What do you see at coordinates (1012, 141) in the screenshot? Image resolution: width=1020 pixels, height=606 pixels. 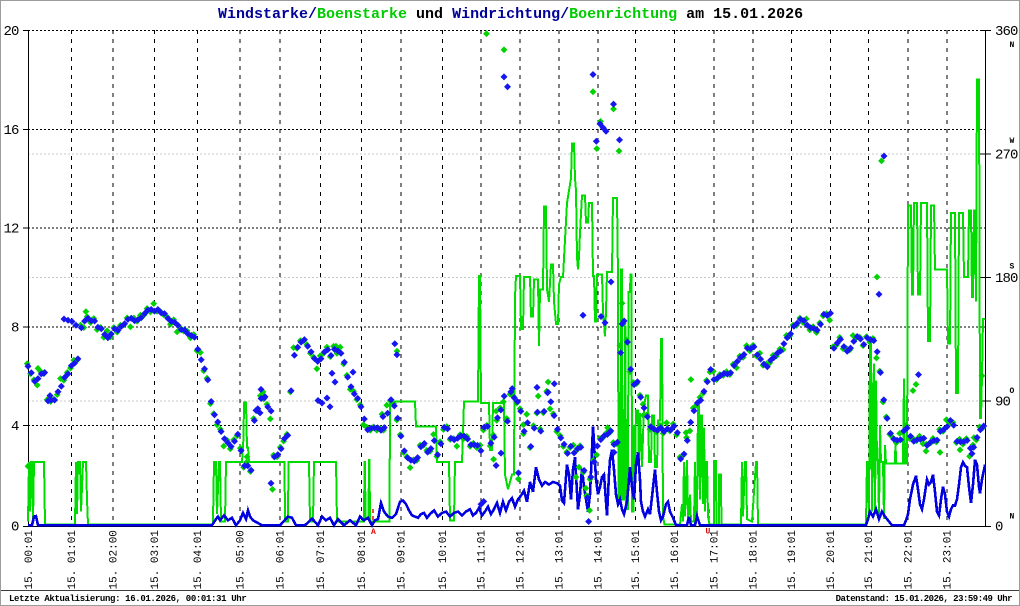 I see `svg-text: W` at bounding box center [1012, 141].